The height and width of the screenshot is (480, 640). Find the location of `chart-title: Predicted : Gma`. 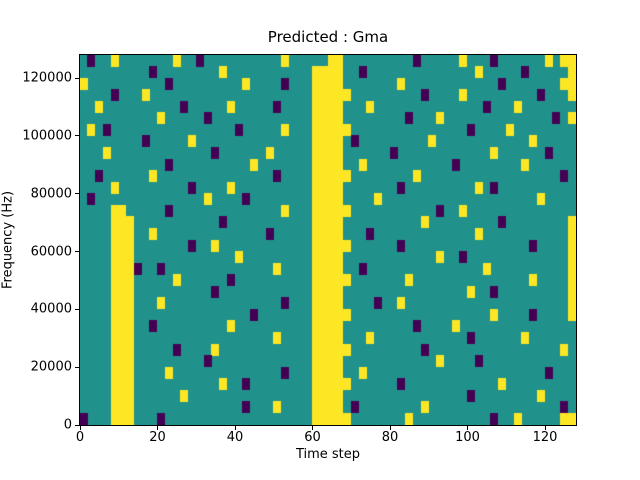

chart-title: Predicted : Gma is located at coordinates (328, 37).